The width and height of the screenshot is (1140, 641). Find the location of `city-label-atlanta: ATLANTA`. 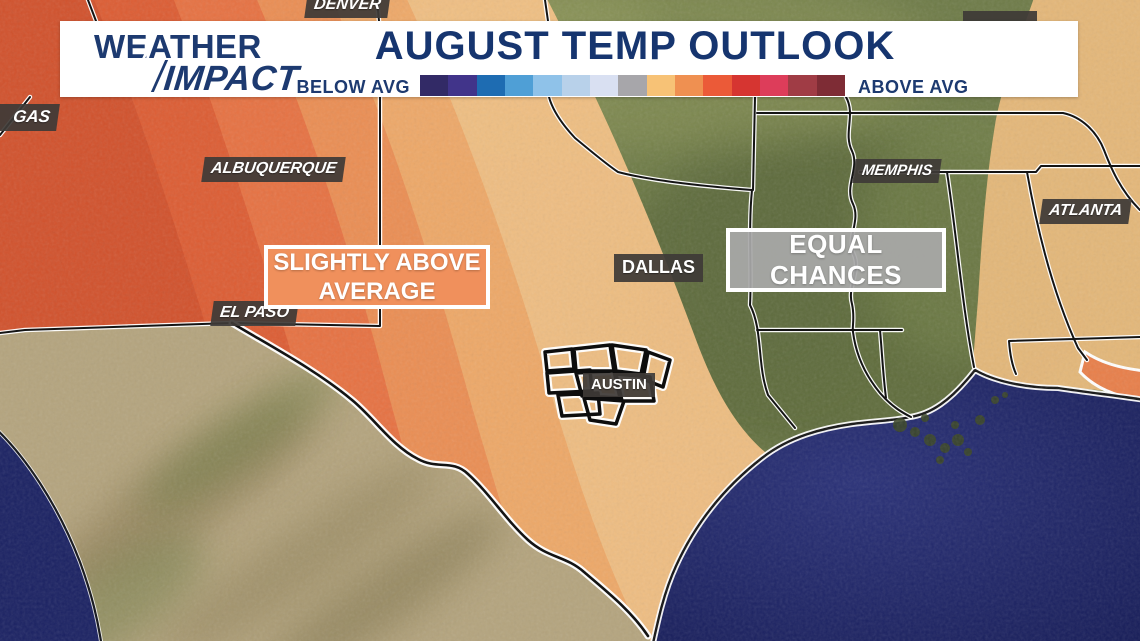

city-label-atlanta: ATLANTA is located at coordinates (1085, 211).